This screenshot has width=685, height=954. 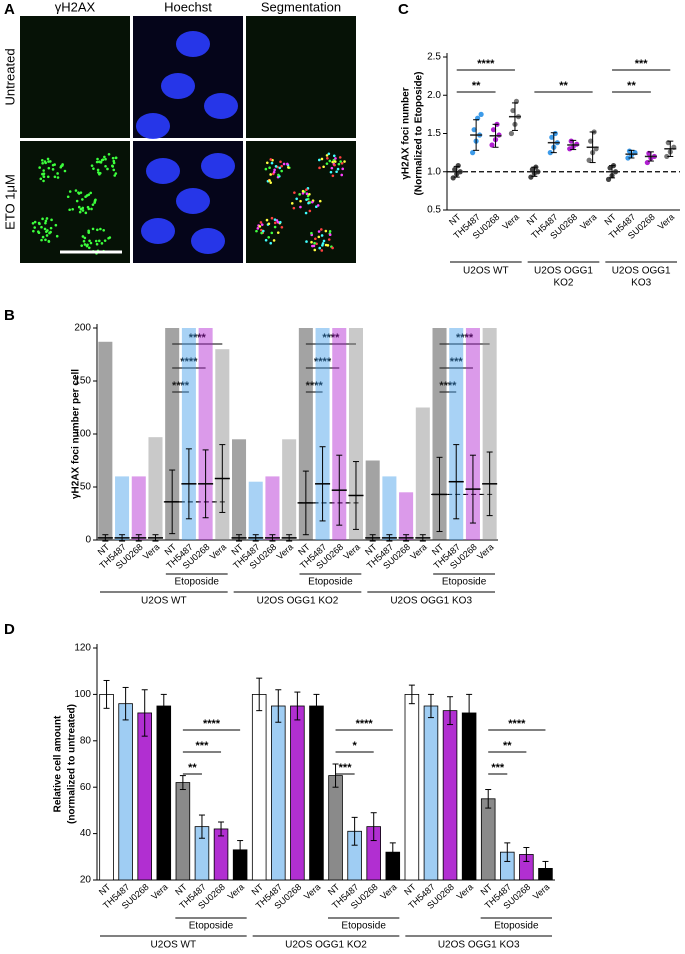 What do you see at coordinates (298, 601) in the screenshot?
I see `group-label: U2OS OGG1 KO2` at bounding box center [298, 601].